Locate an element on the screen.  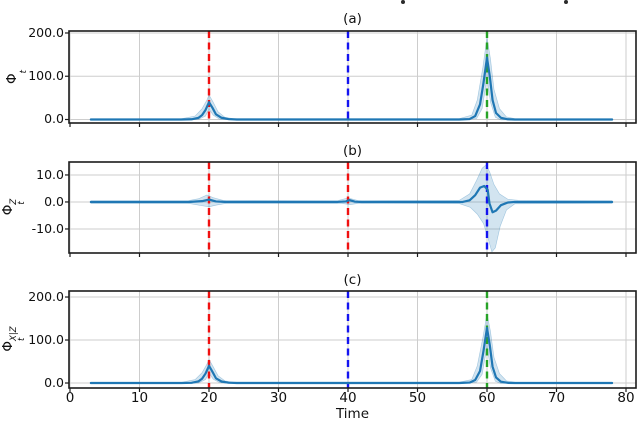
x-tick-label: 50 is located at coordinates (417, 398).